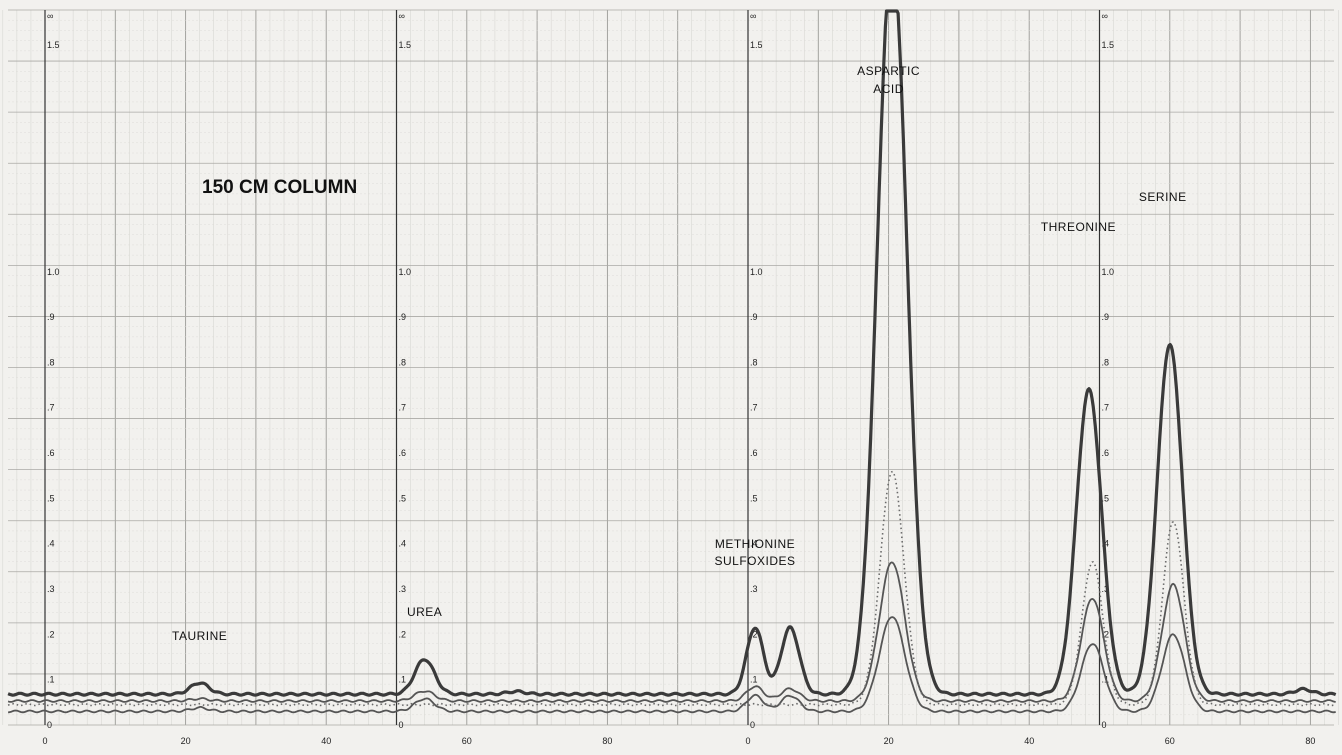 The image size is (1342, 755). Describe the element at coordinates (678, 741) in the screenshot. I see `x-axis: 0 20 40 60 80 0 20 40 60 80` at that location.